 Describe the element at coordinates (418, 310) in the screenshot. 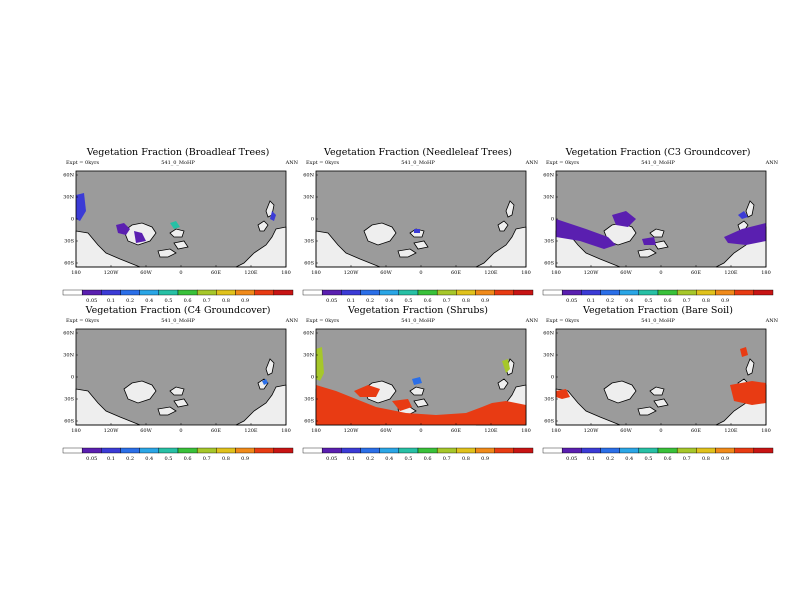

I see `panel-title: Vegetation Fraction (Shrubs)` at that location.